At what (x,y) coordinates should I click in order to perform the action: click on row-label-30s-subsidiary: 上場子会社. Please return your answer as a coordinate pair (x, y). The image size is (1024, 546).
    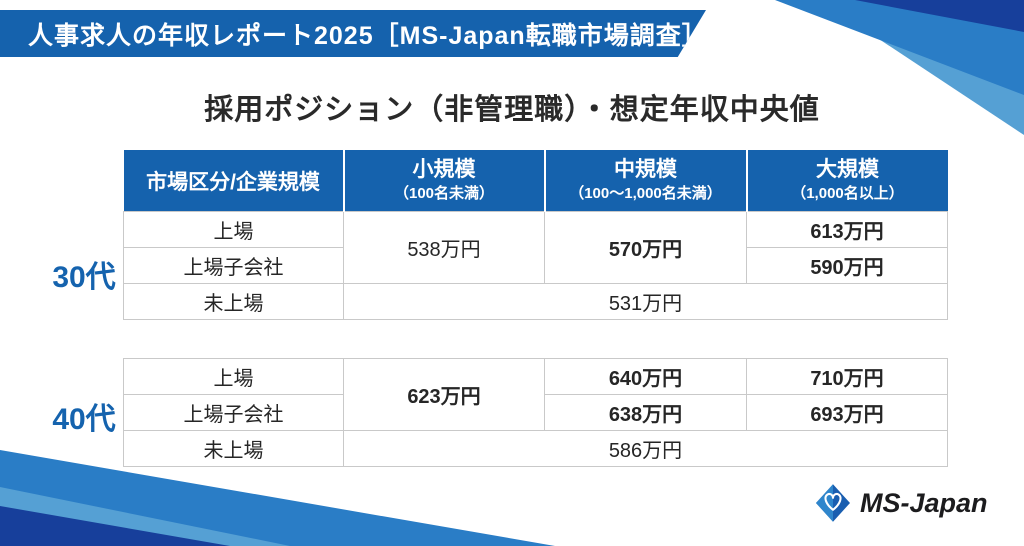
    Looking at the image, I should click on (233, 265).